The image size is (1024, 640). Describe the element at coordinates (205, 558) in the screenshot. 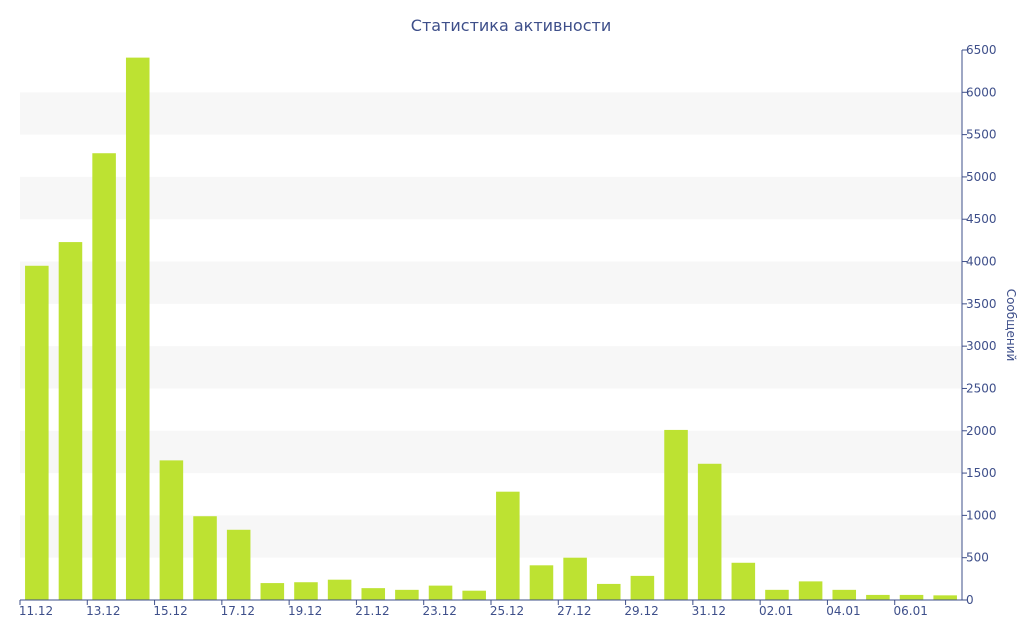

I see `bar-16.12` at that location.